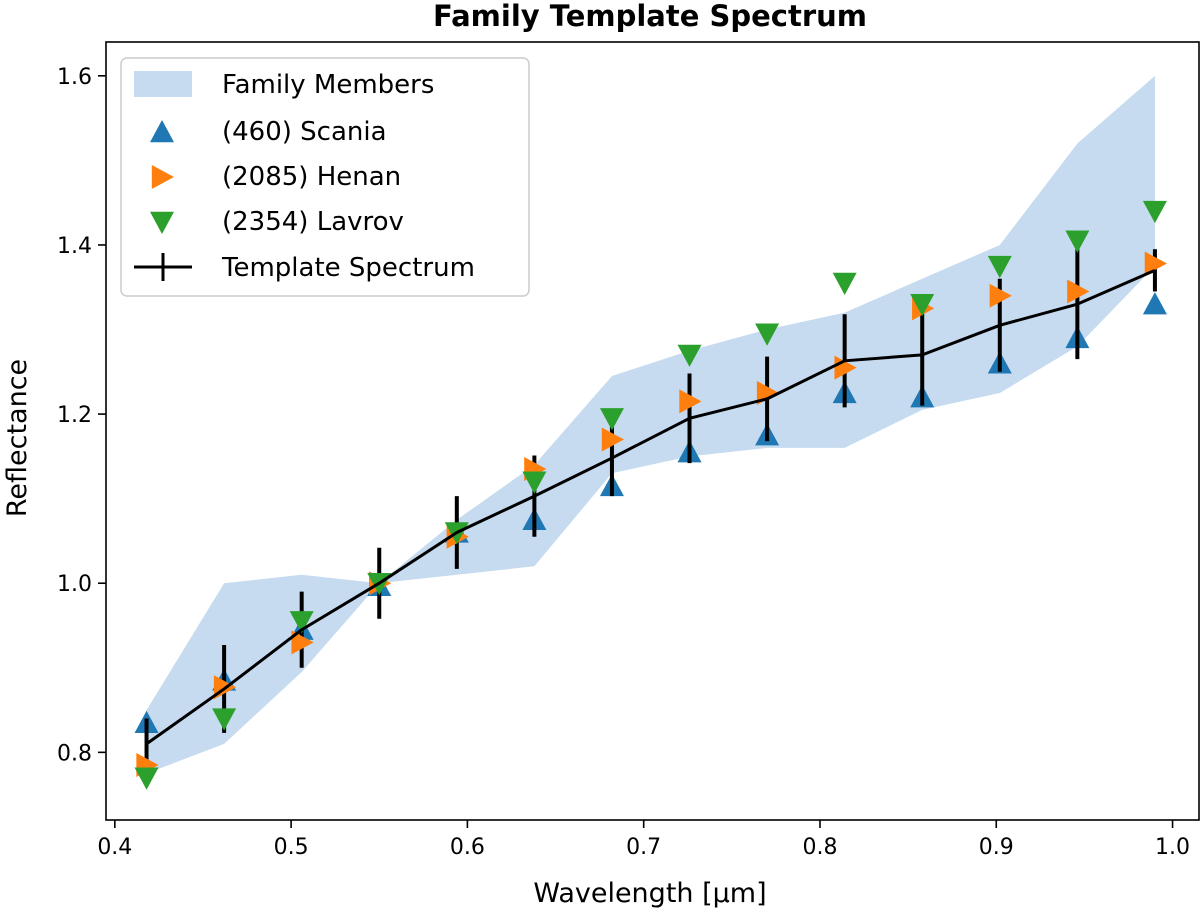 The height and width of the screenshot is (913, 1200). I want to click on scania-point, so click(1154, 303).